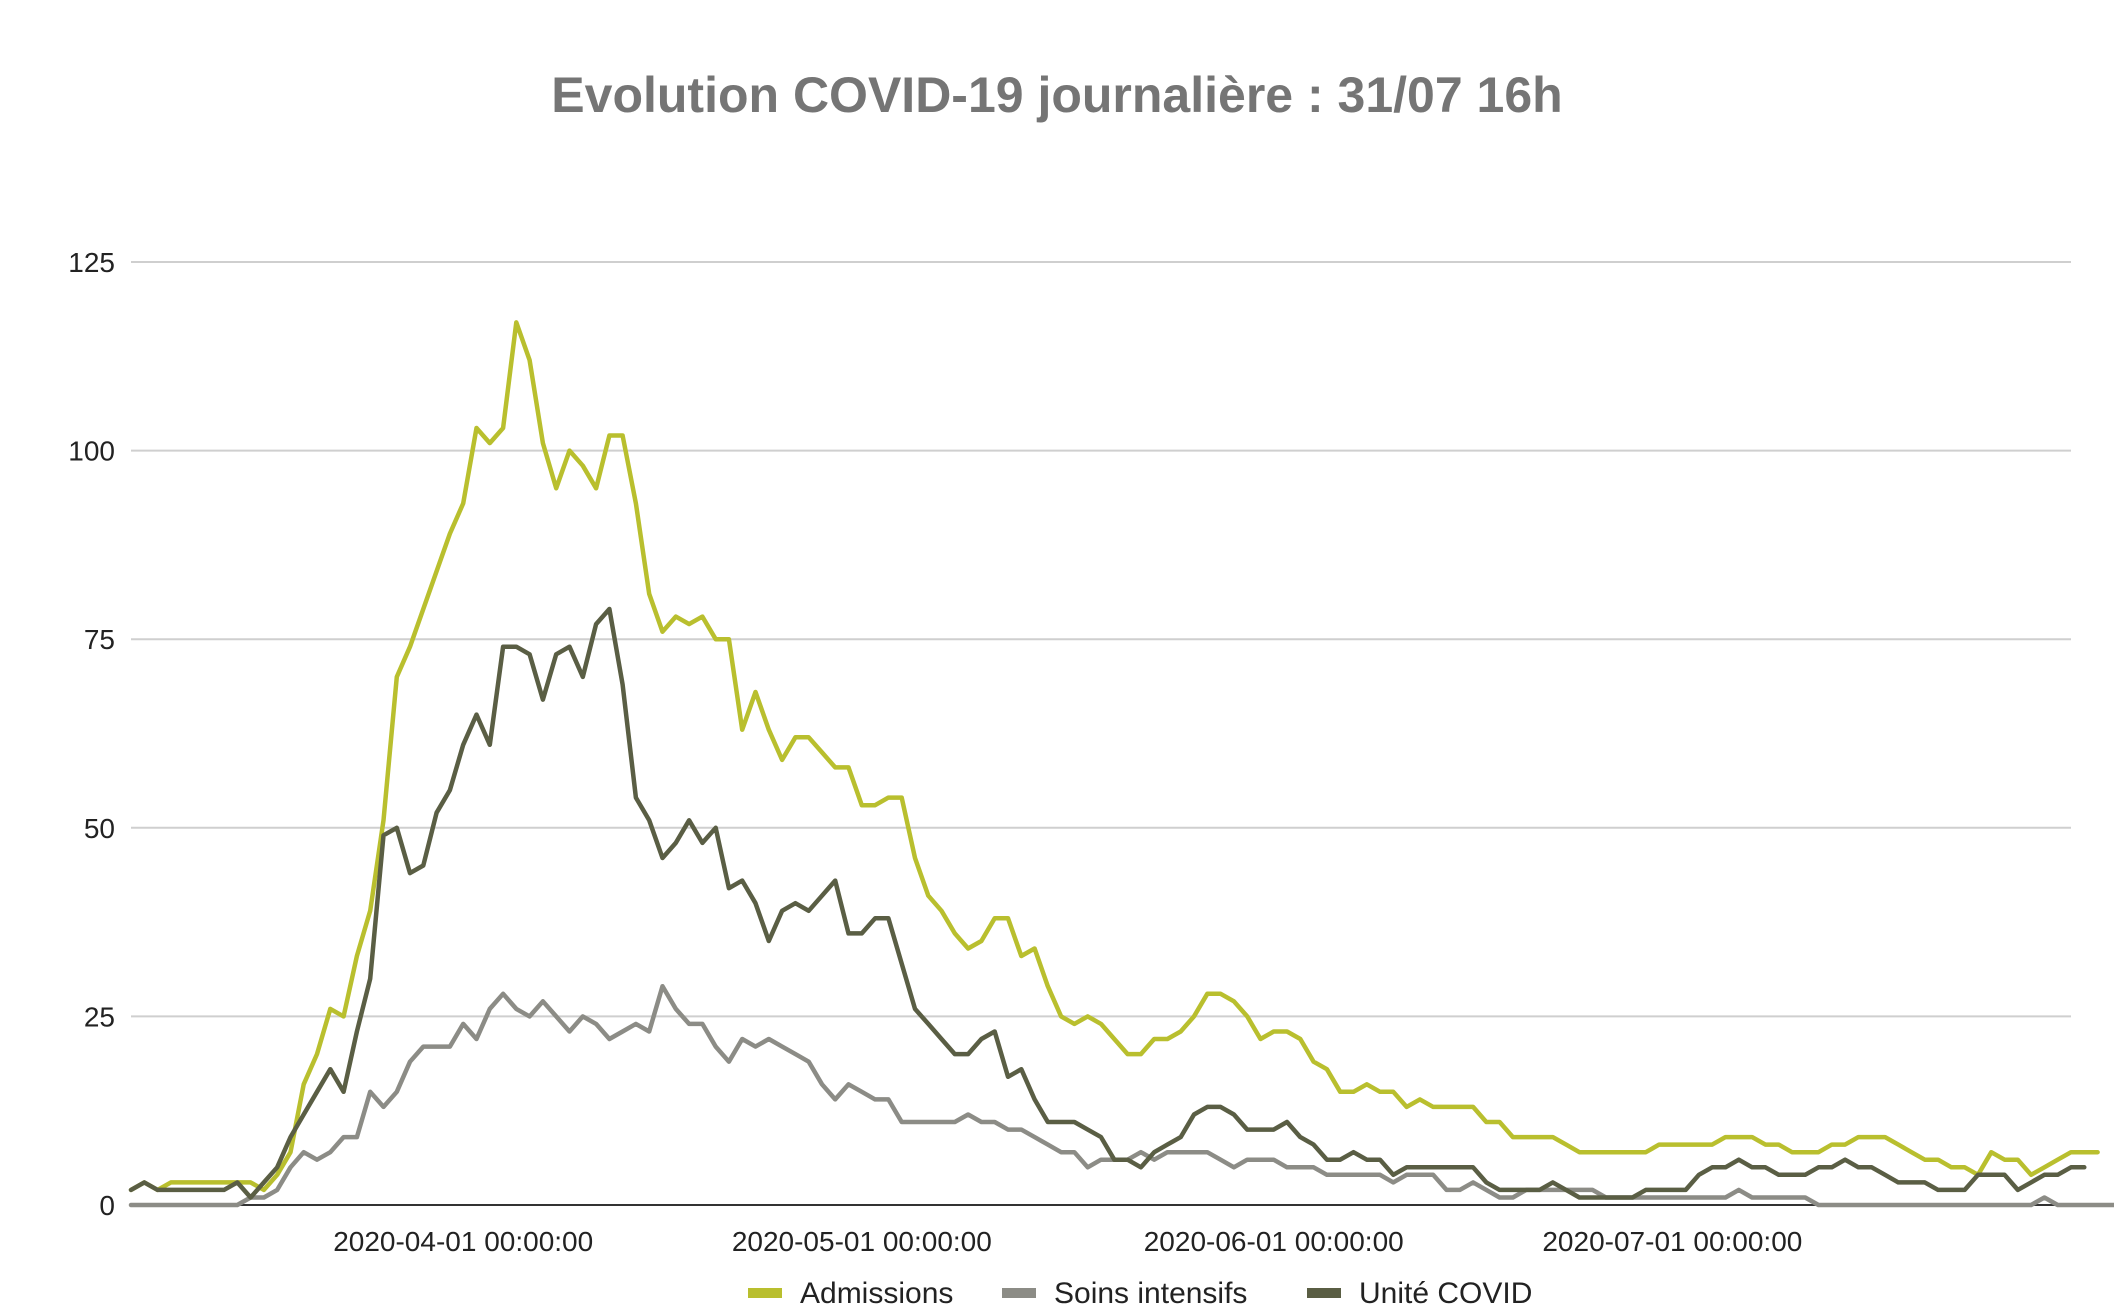 This screenshot has width=2114, height=1306. Describe the element at coordinates (463, 1241) in the screenshot. I see `x-tick-label-0: 2020-04-01 00:00:00` at that location.